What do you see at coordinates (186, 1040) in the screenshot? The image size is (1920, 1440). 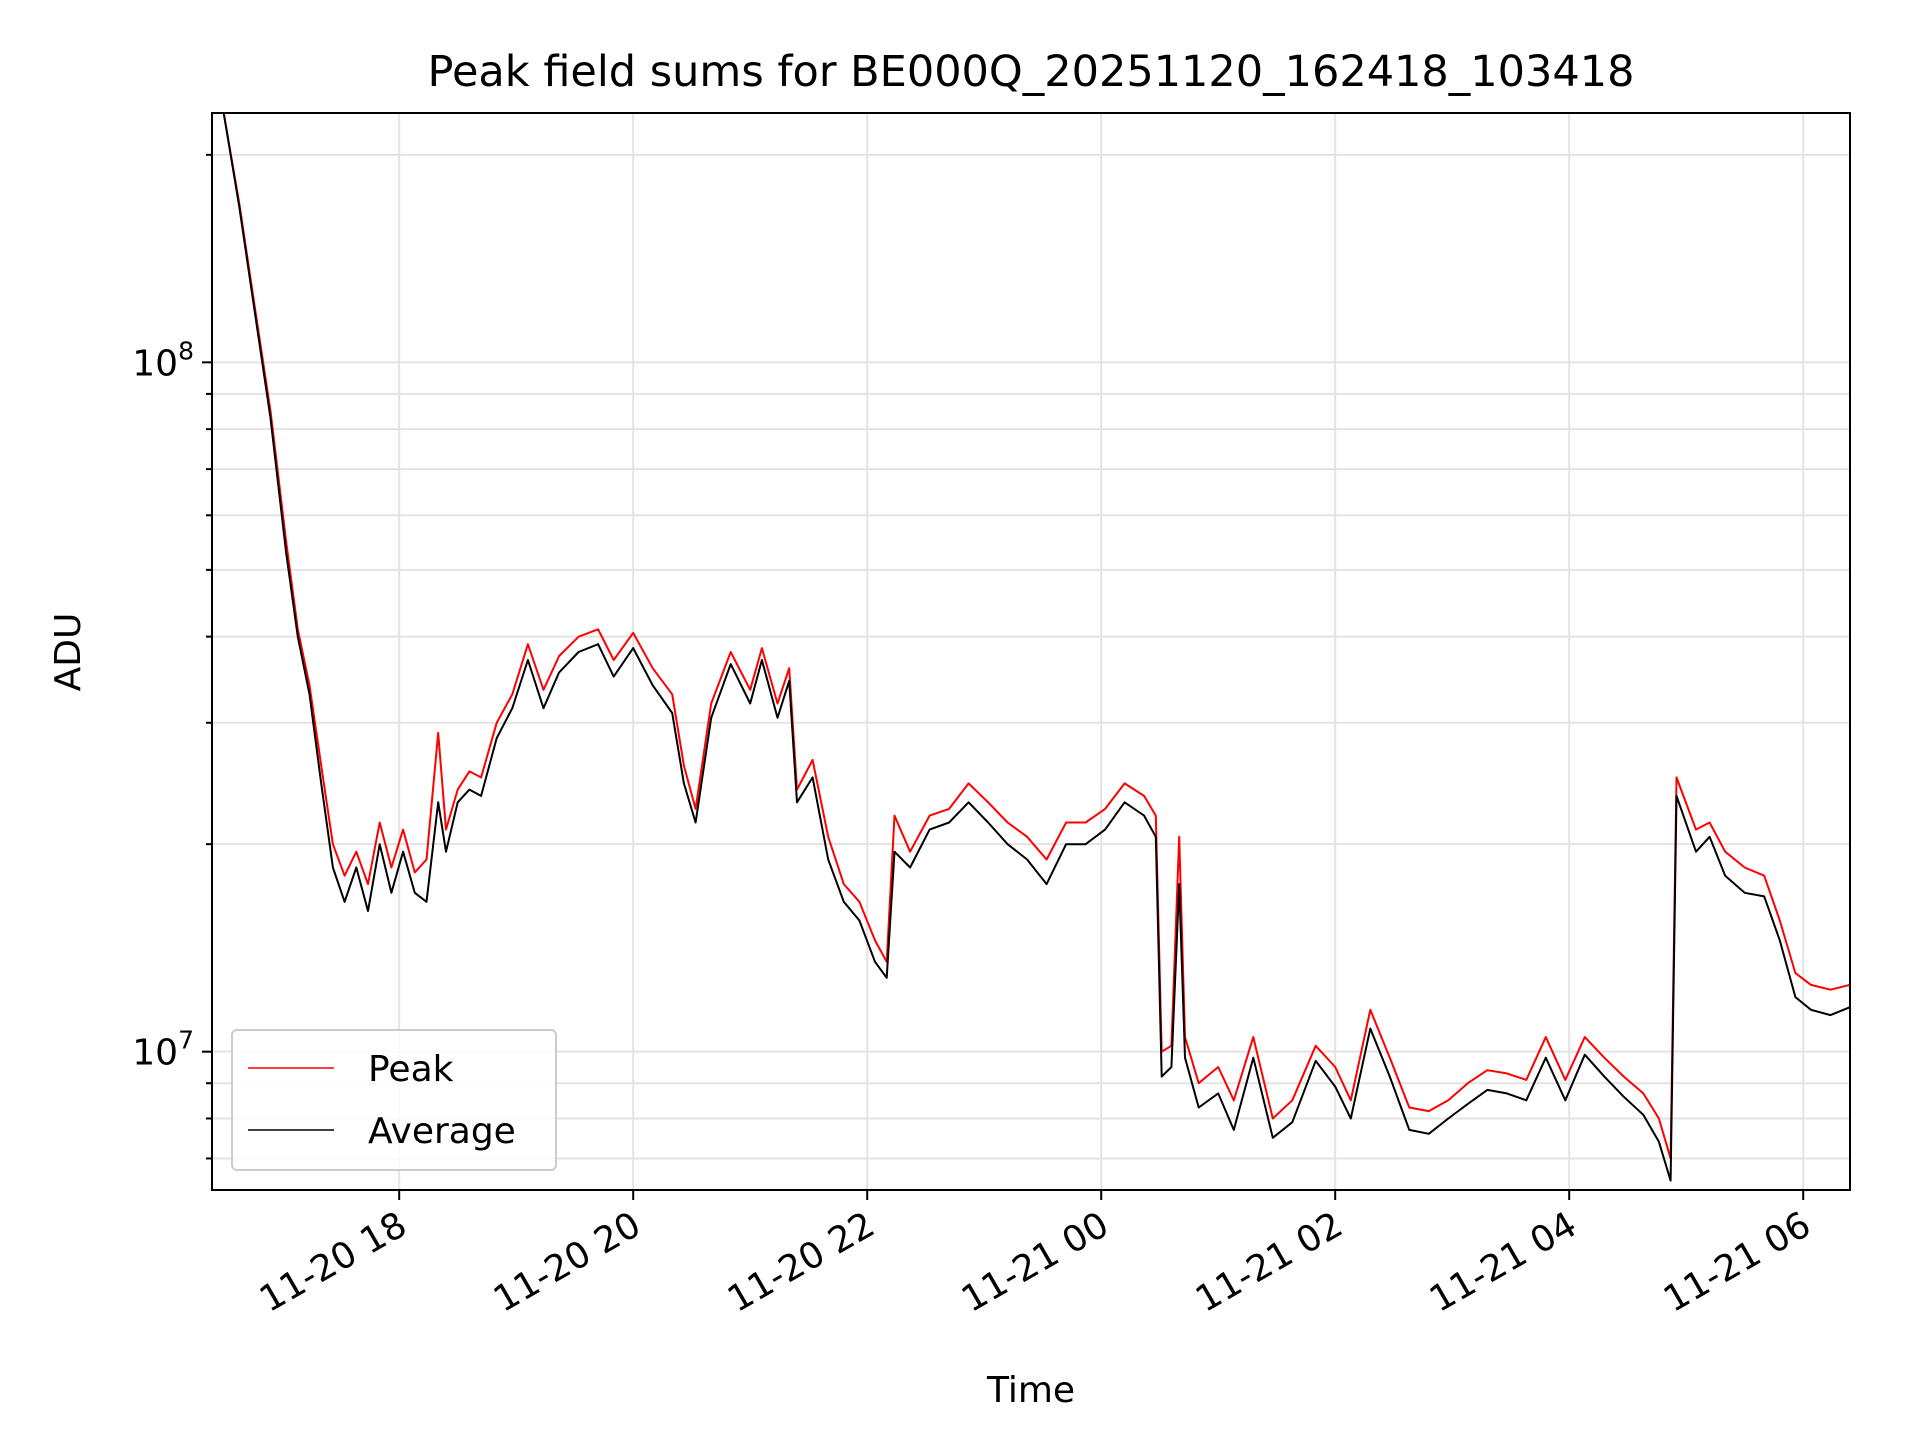 I see `y-tick-label-exponent: 7` at bounding box center [186, 1040].